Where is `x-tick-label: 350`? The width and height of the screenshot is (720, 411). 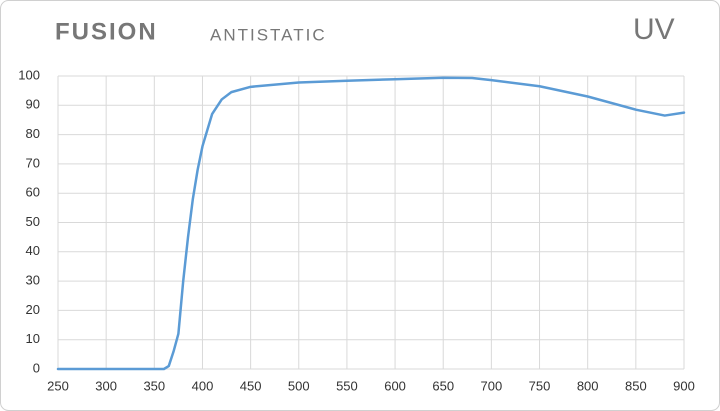
x-tick-label: 350 is located at coordinates (154, 385).